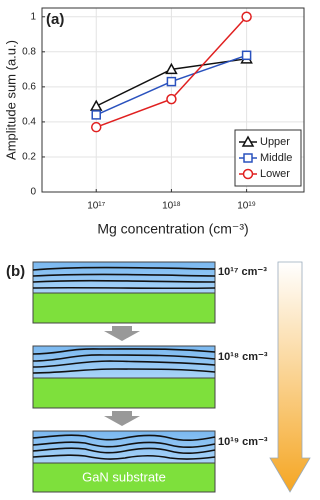 This screenshot has height=500, width=320. What do you see at coordinates (276, 158) in the screenshot?
I see `legend-label: Middle` at bounding box center [276, 158].